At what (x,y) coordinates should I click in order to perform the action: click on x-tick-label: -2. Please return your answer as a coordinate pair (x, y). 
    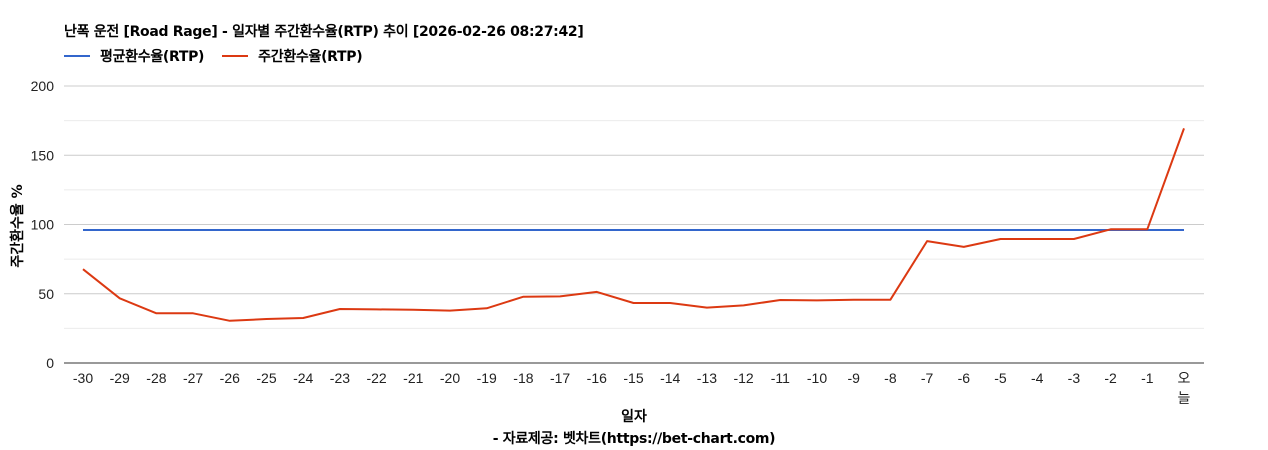
    Looking at the image, I should click on (1110, 378).